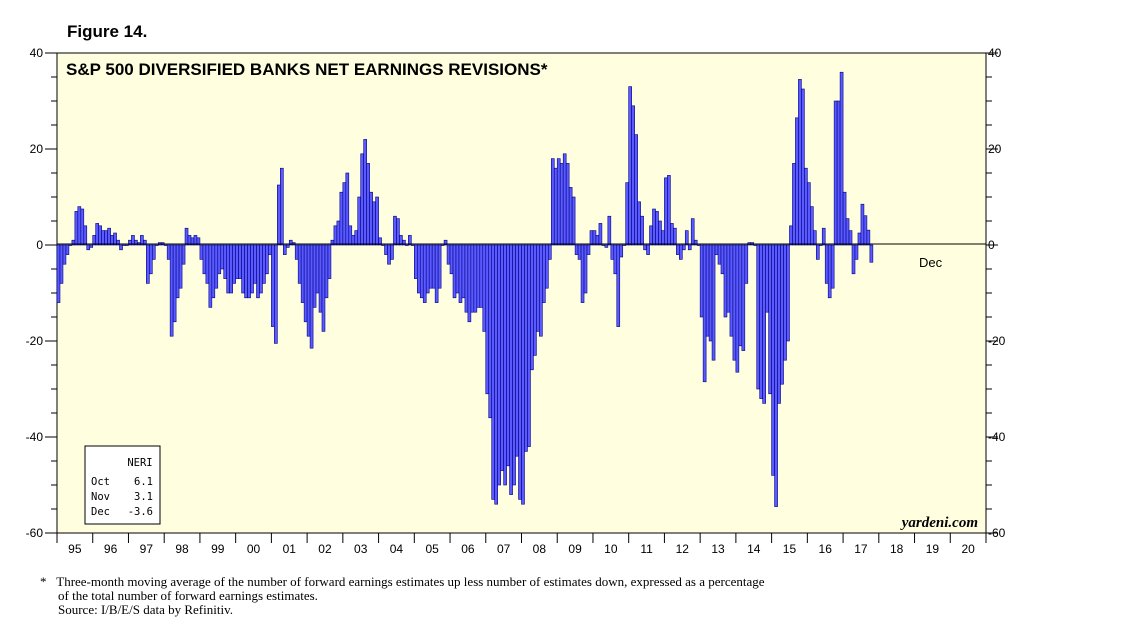  I want to click on x-tick-label: 09, so click(575, 549).